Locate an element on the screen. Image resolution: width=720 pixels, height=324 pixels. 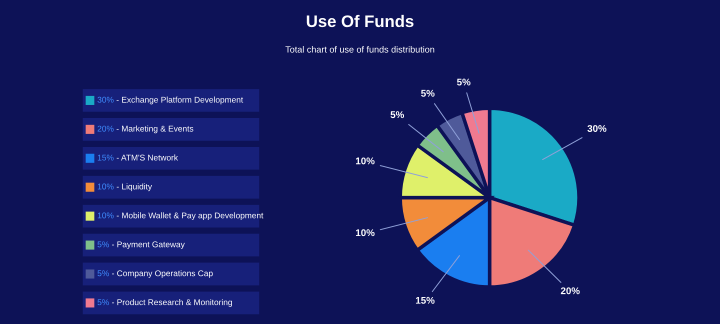
data-label: 20% is located at coordinates (570, 290).